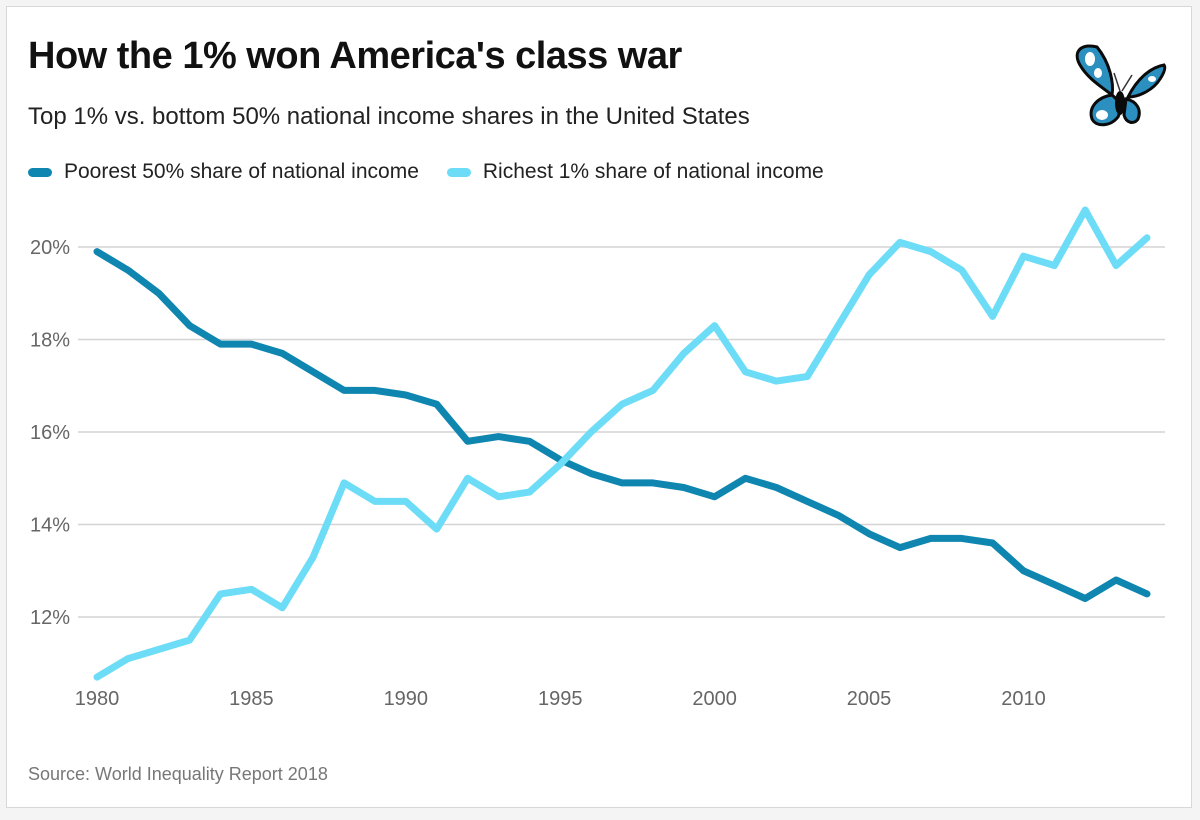 Image resolution: width=1200 pixels, height=820 pixels. I want to click on source-note: Source: World Inequality Report 2018, so click(178, 774).